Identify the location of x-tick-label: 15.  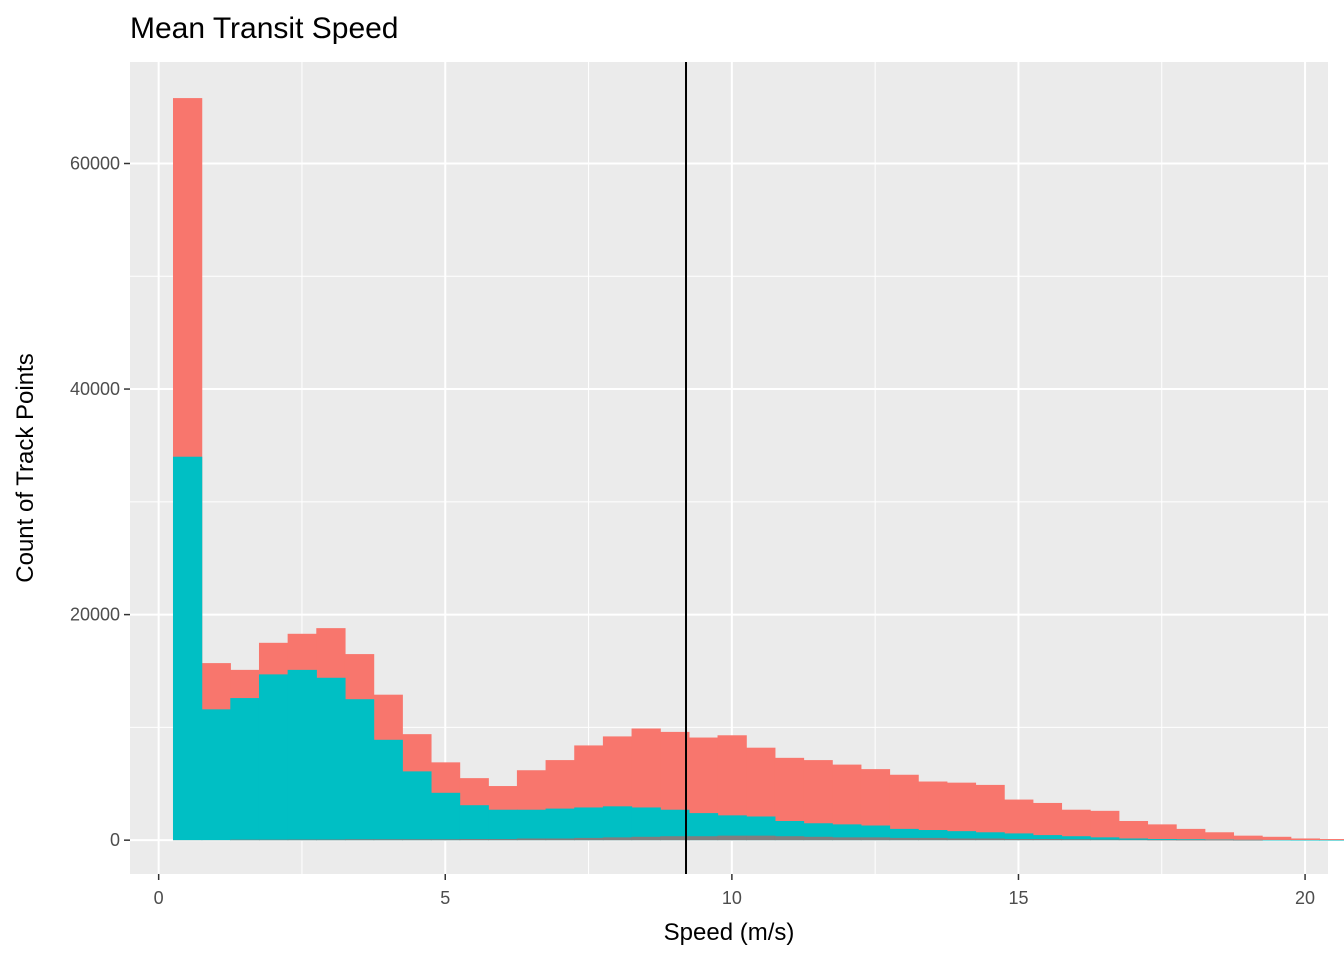
(1018, 898).